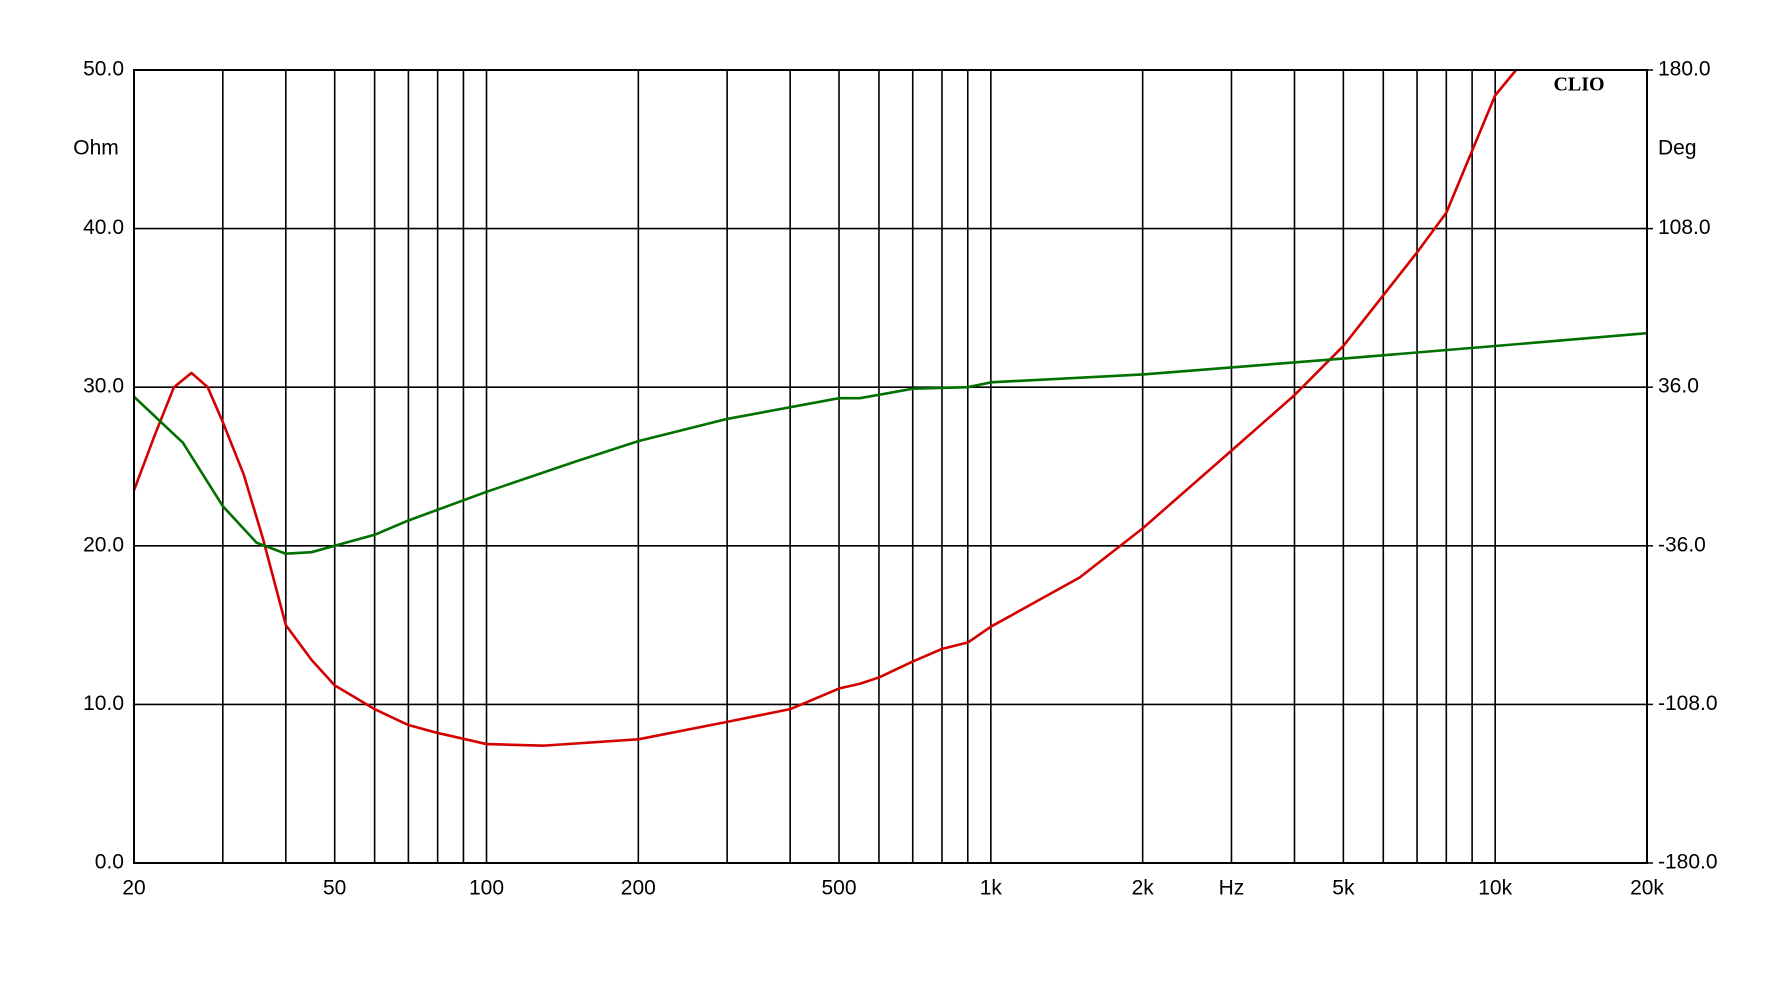  Describe the element at coordinates (1688, 862) in the screenshot. I see `y2-tick-label: -180.0` at that location.